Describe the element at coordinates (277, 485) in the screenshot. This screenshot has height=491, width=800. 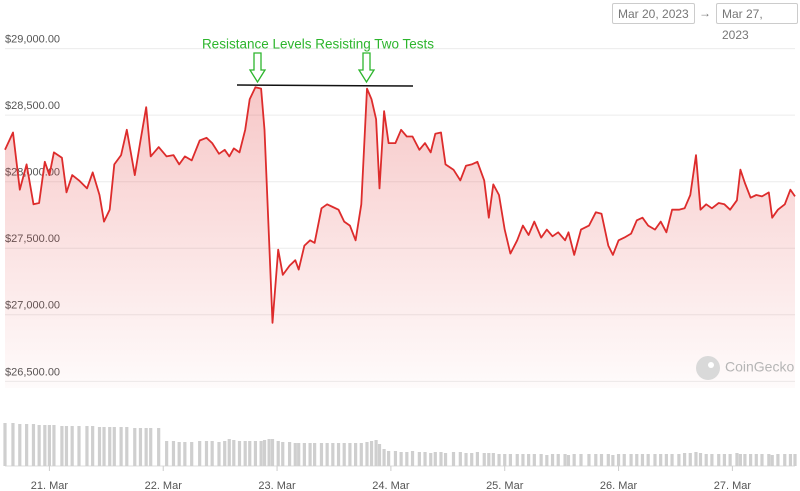
I see `x-tick-label: 23. Mar` at that location.